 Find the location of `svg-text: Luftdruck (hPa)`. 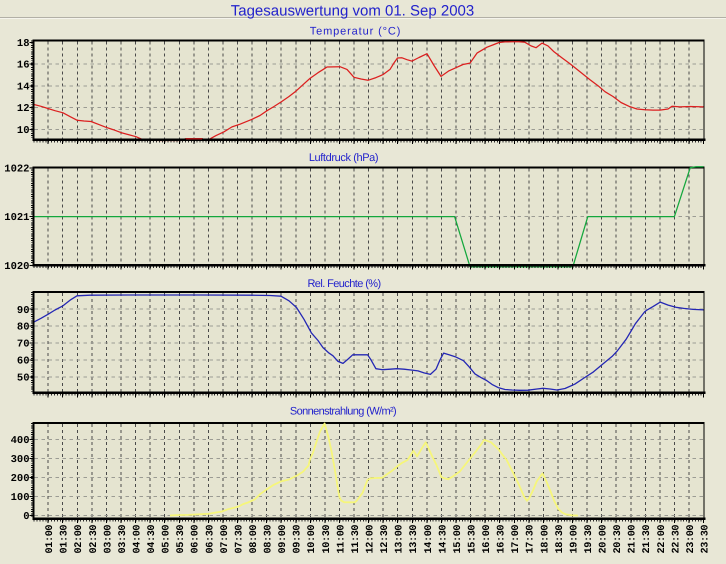

svg-text: Luftdruck (hPa) is located at coordinates (343, 158).